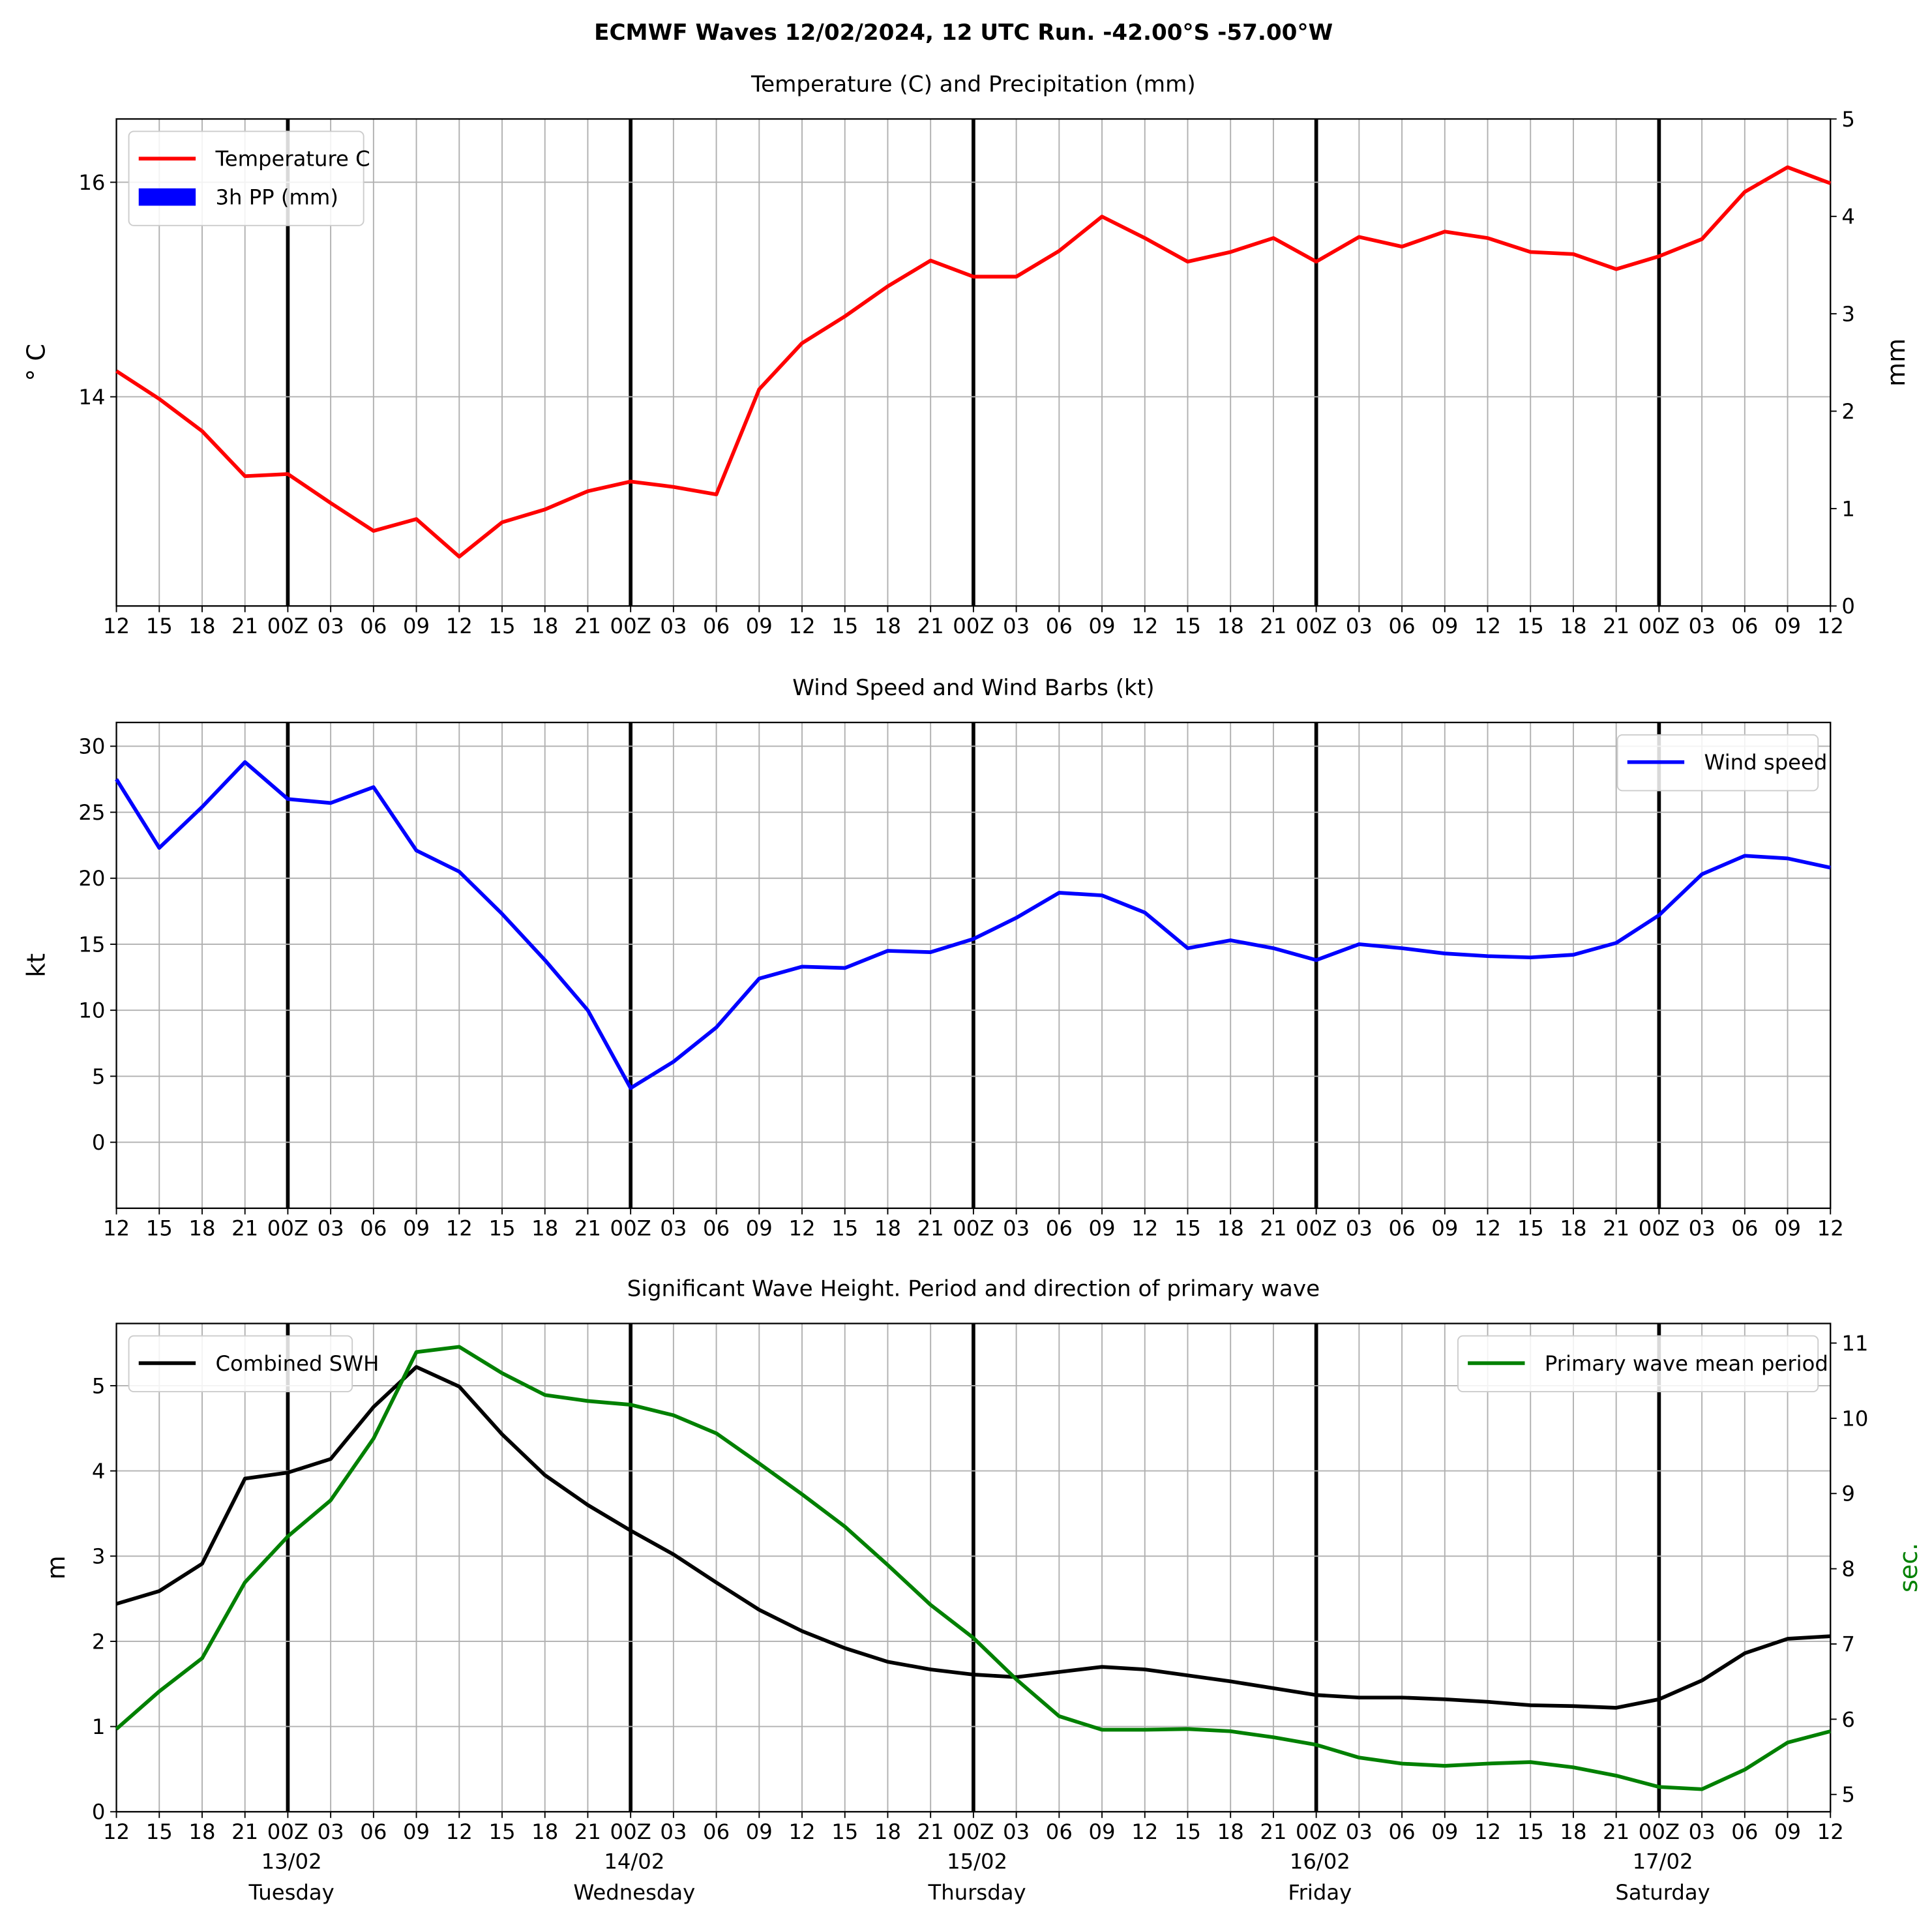 The image size is (1932, 1927). I want to click on day-name-label: Tuesday, so click(291, 1893).